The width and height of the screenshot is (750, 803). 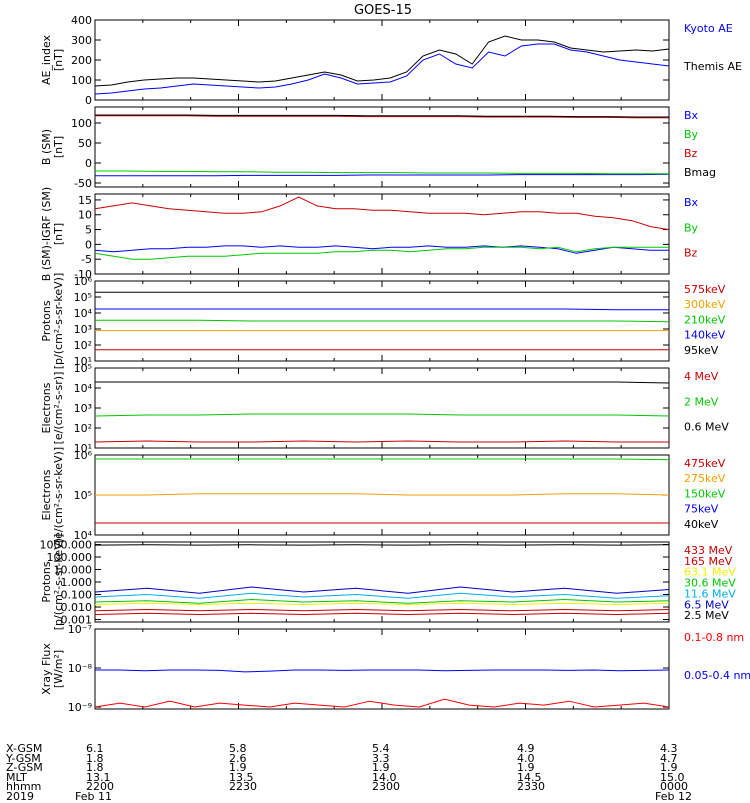 I want to click on legend-entry: 2 MeV, so click(x=701, y=401).